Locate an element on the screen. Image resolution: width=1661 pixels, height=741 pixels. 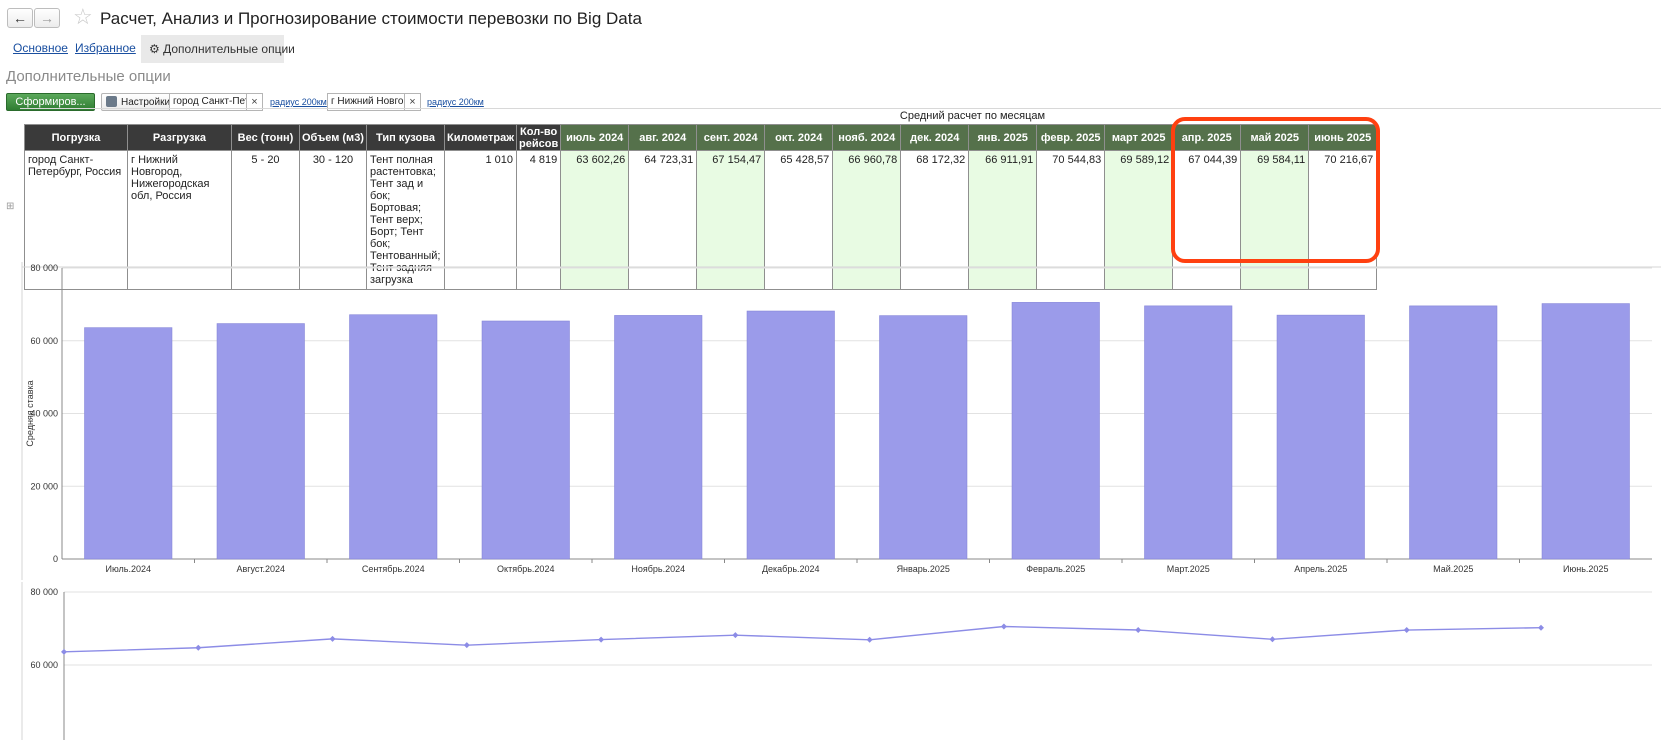
settings-icon is located at coordinates (111, 101).